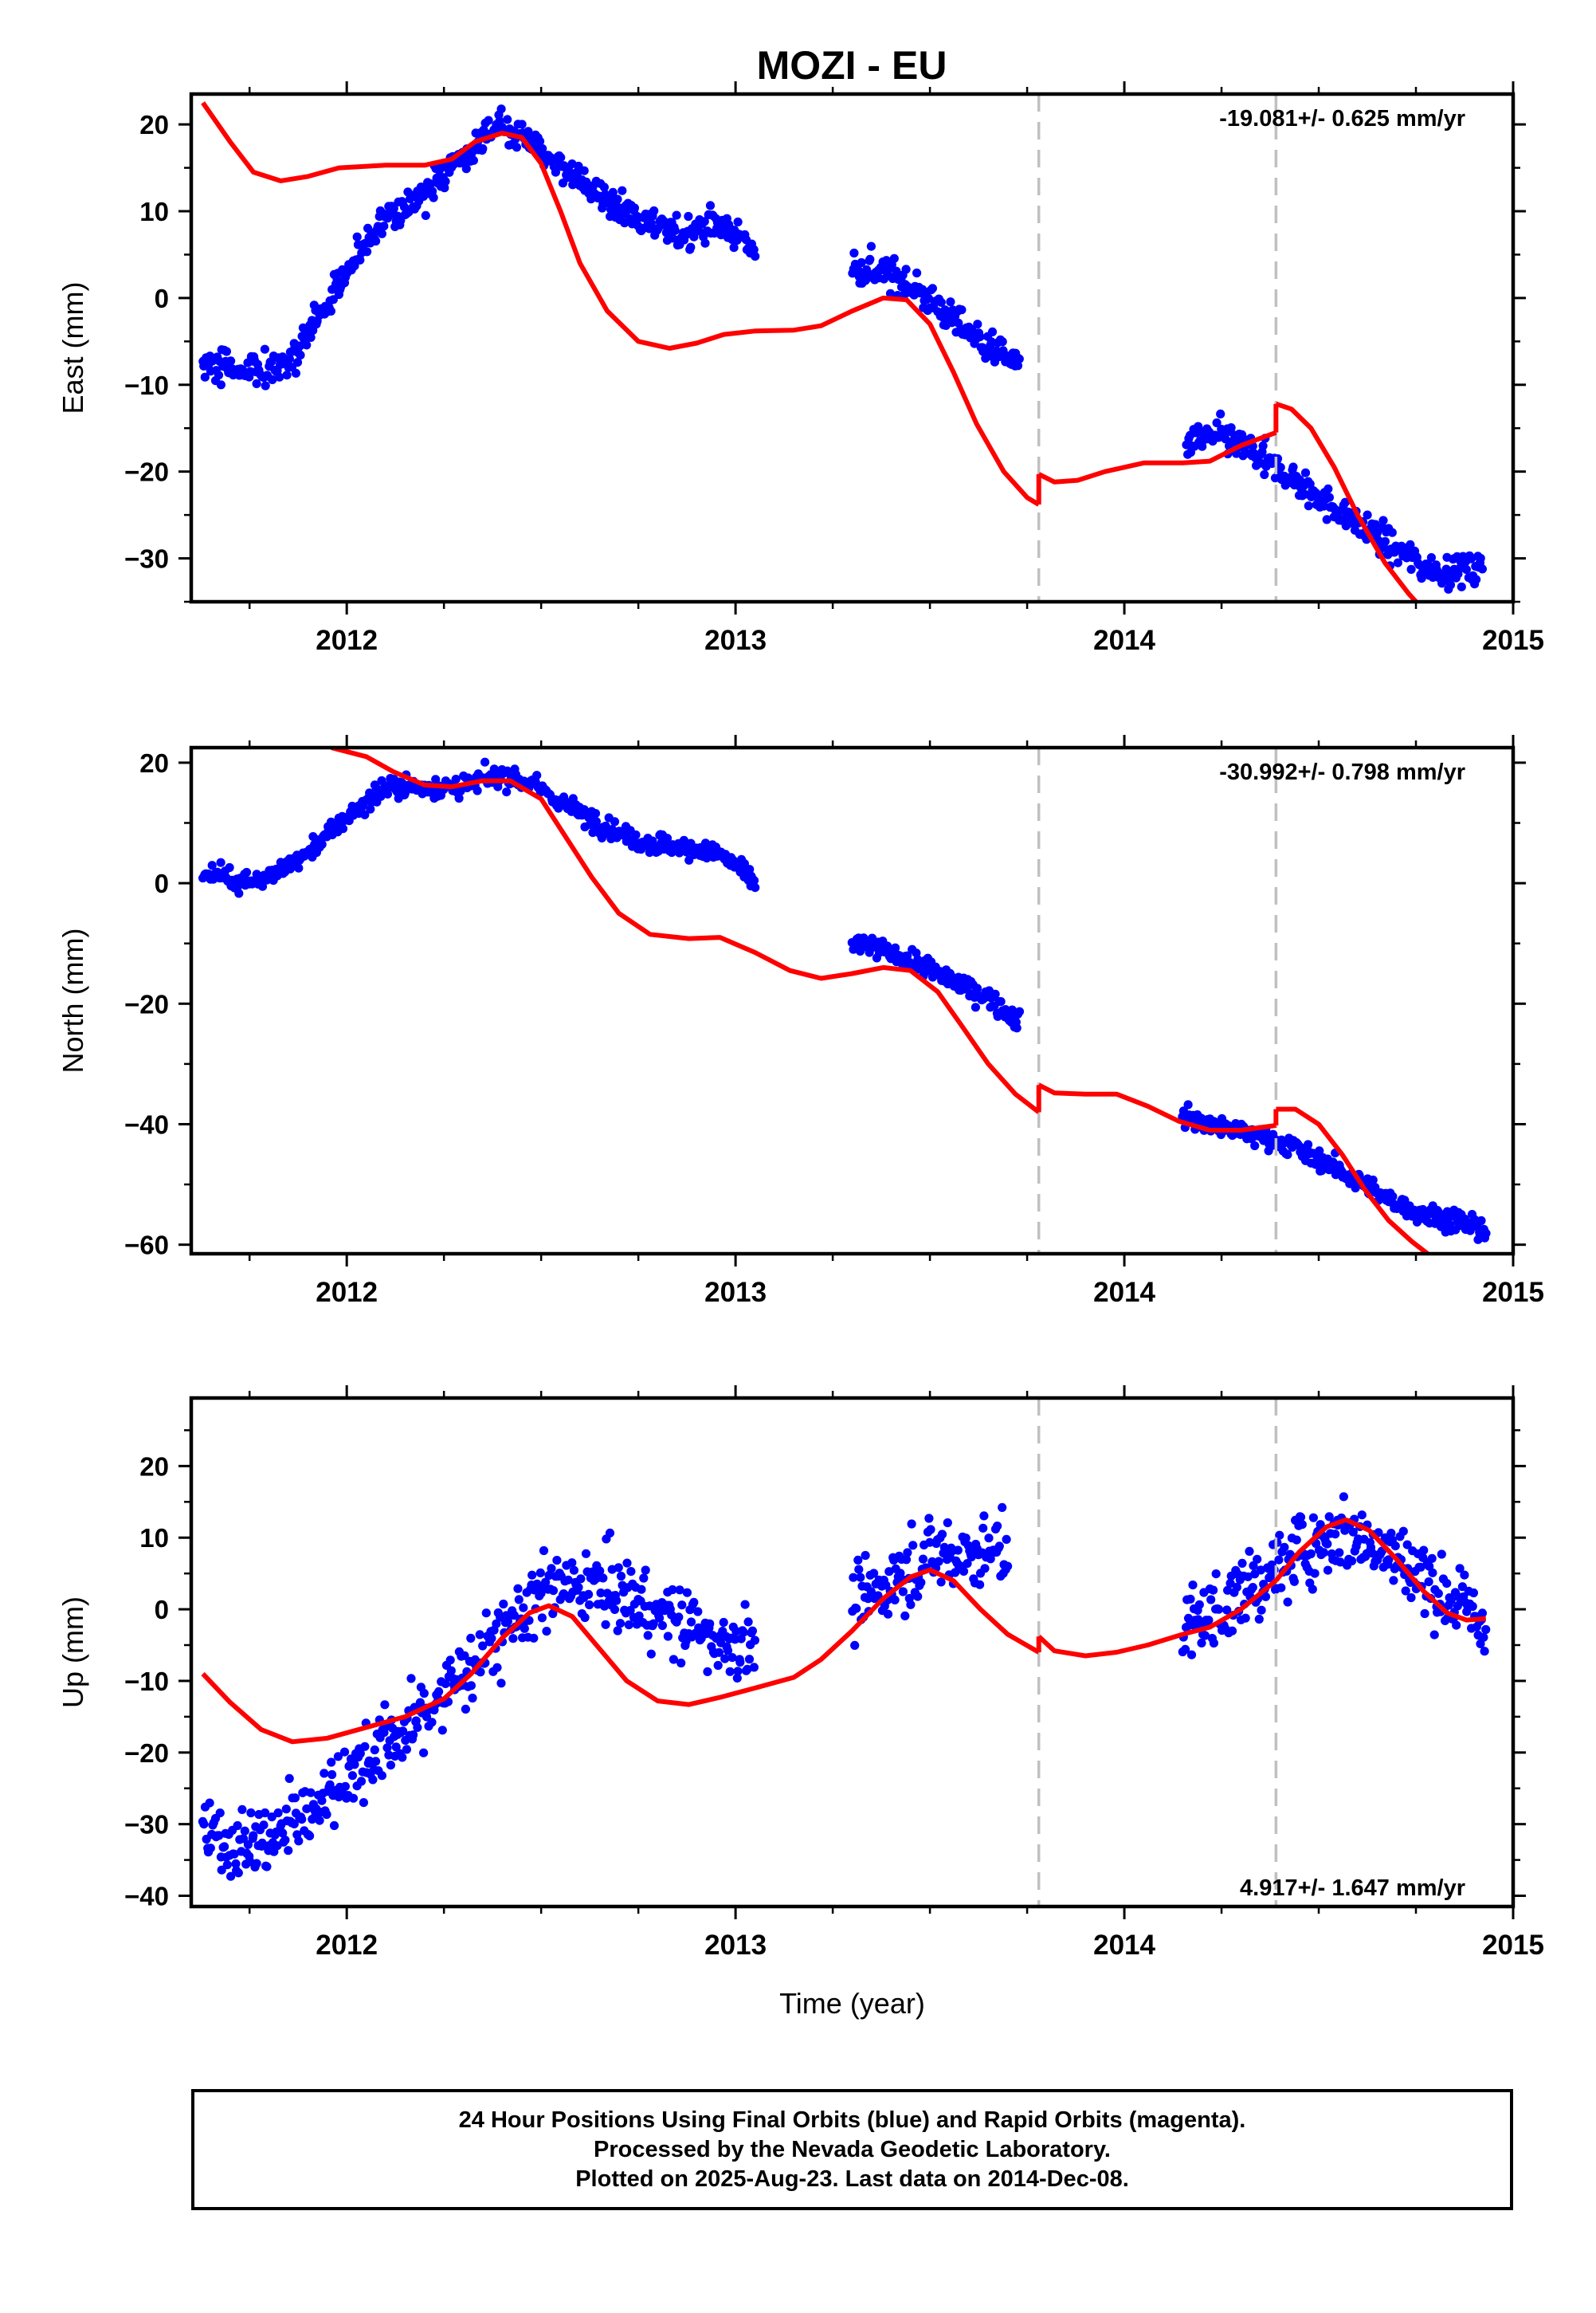 The width and height of the screenshot is (1596, 2313). I want to click on y-tick-label: −10, so click(147, 386).